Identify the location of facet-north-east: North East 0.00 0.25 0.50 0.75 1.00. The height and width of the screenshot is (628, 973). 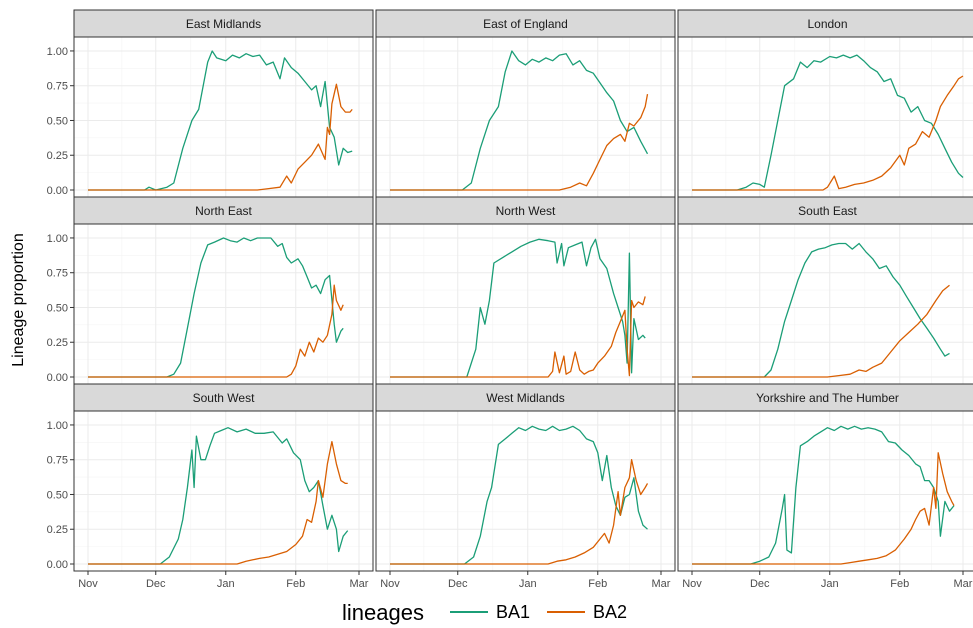
(210, 290).